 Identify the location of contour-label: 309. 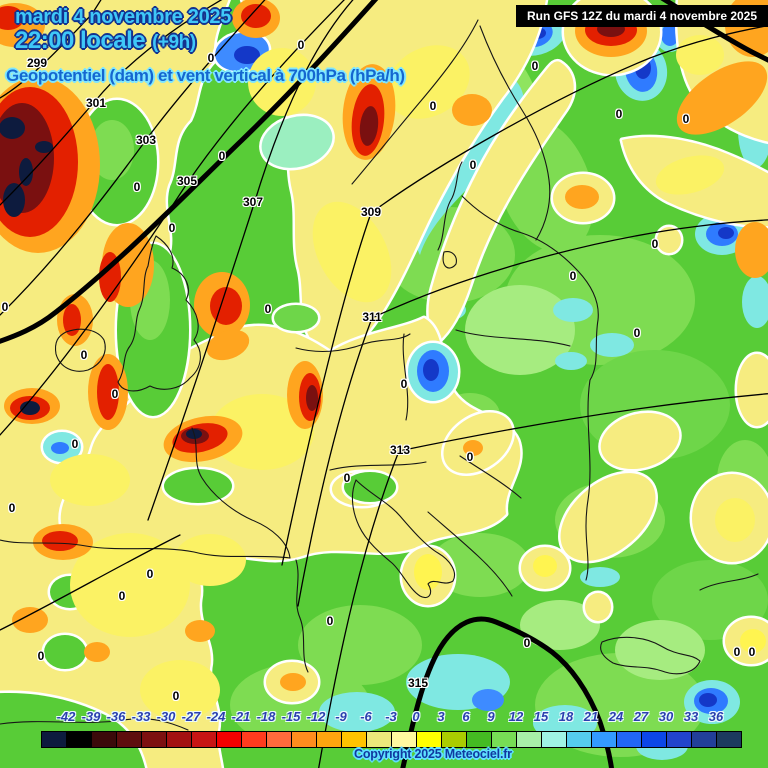
(371, 212).